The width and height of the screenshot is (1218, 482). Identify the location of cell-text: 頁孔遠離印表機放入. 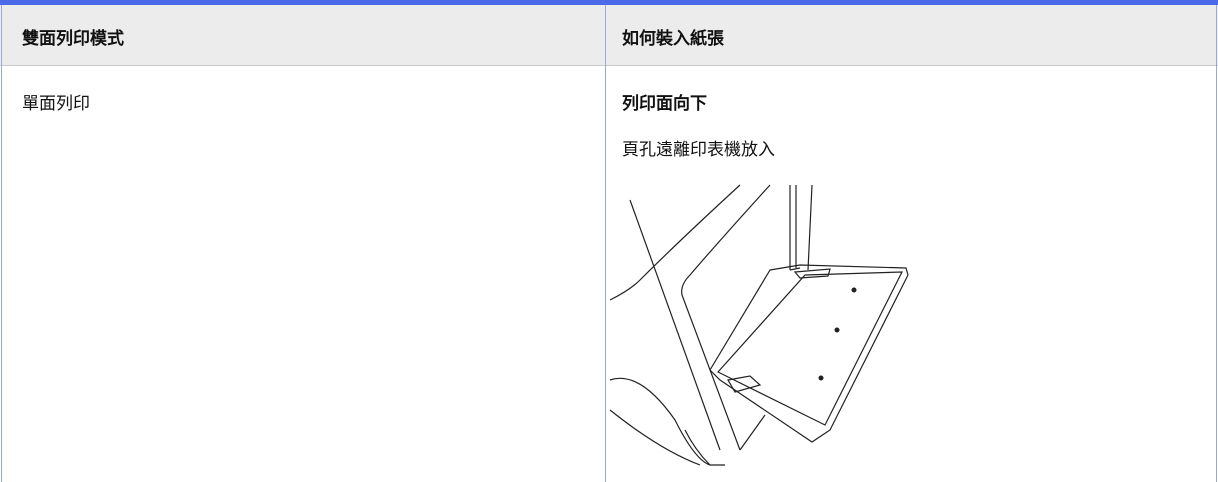
(698, 150).